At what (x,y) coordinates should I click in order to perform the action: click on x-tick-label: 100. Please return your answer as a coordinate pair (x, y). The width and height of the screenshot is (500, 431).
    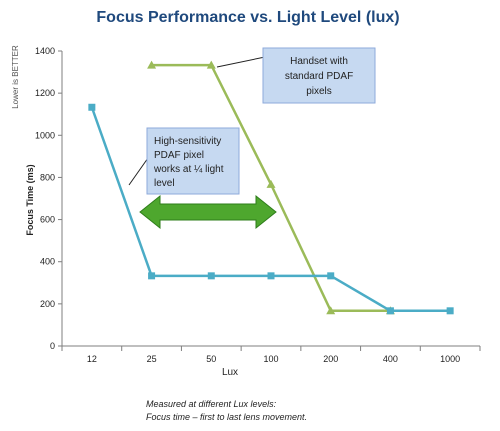
    Looking at the image, I should click on (270, 359).